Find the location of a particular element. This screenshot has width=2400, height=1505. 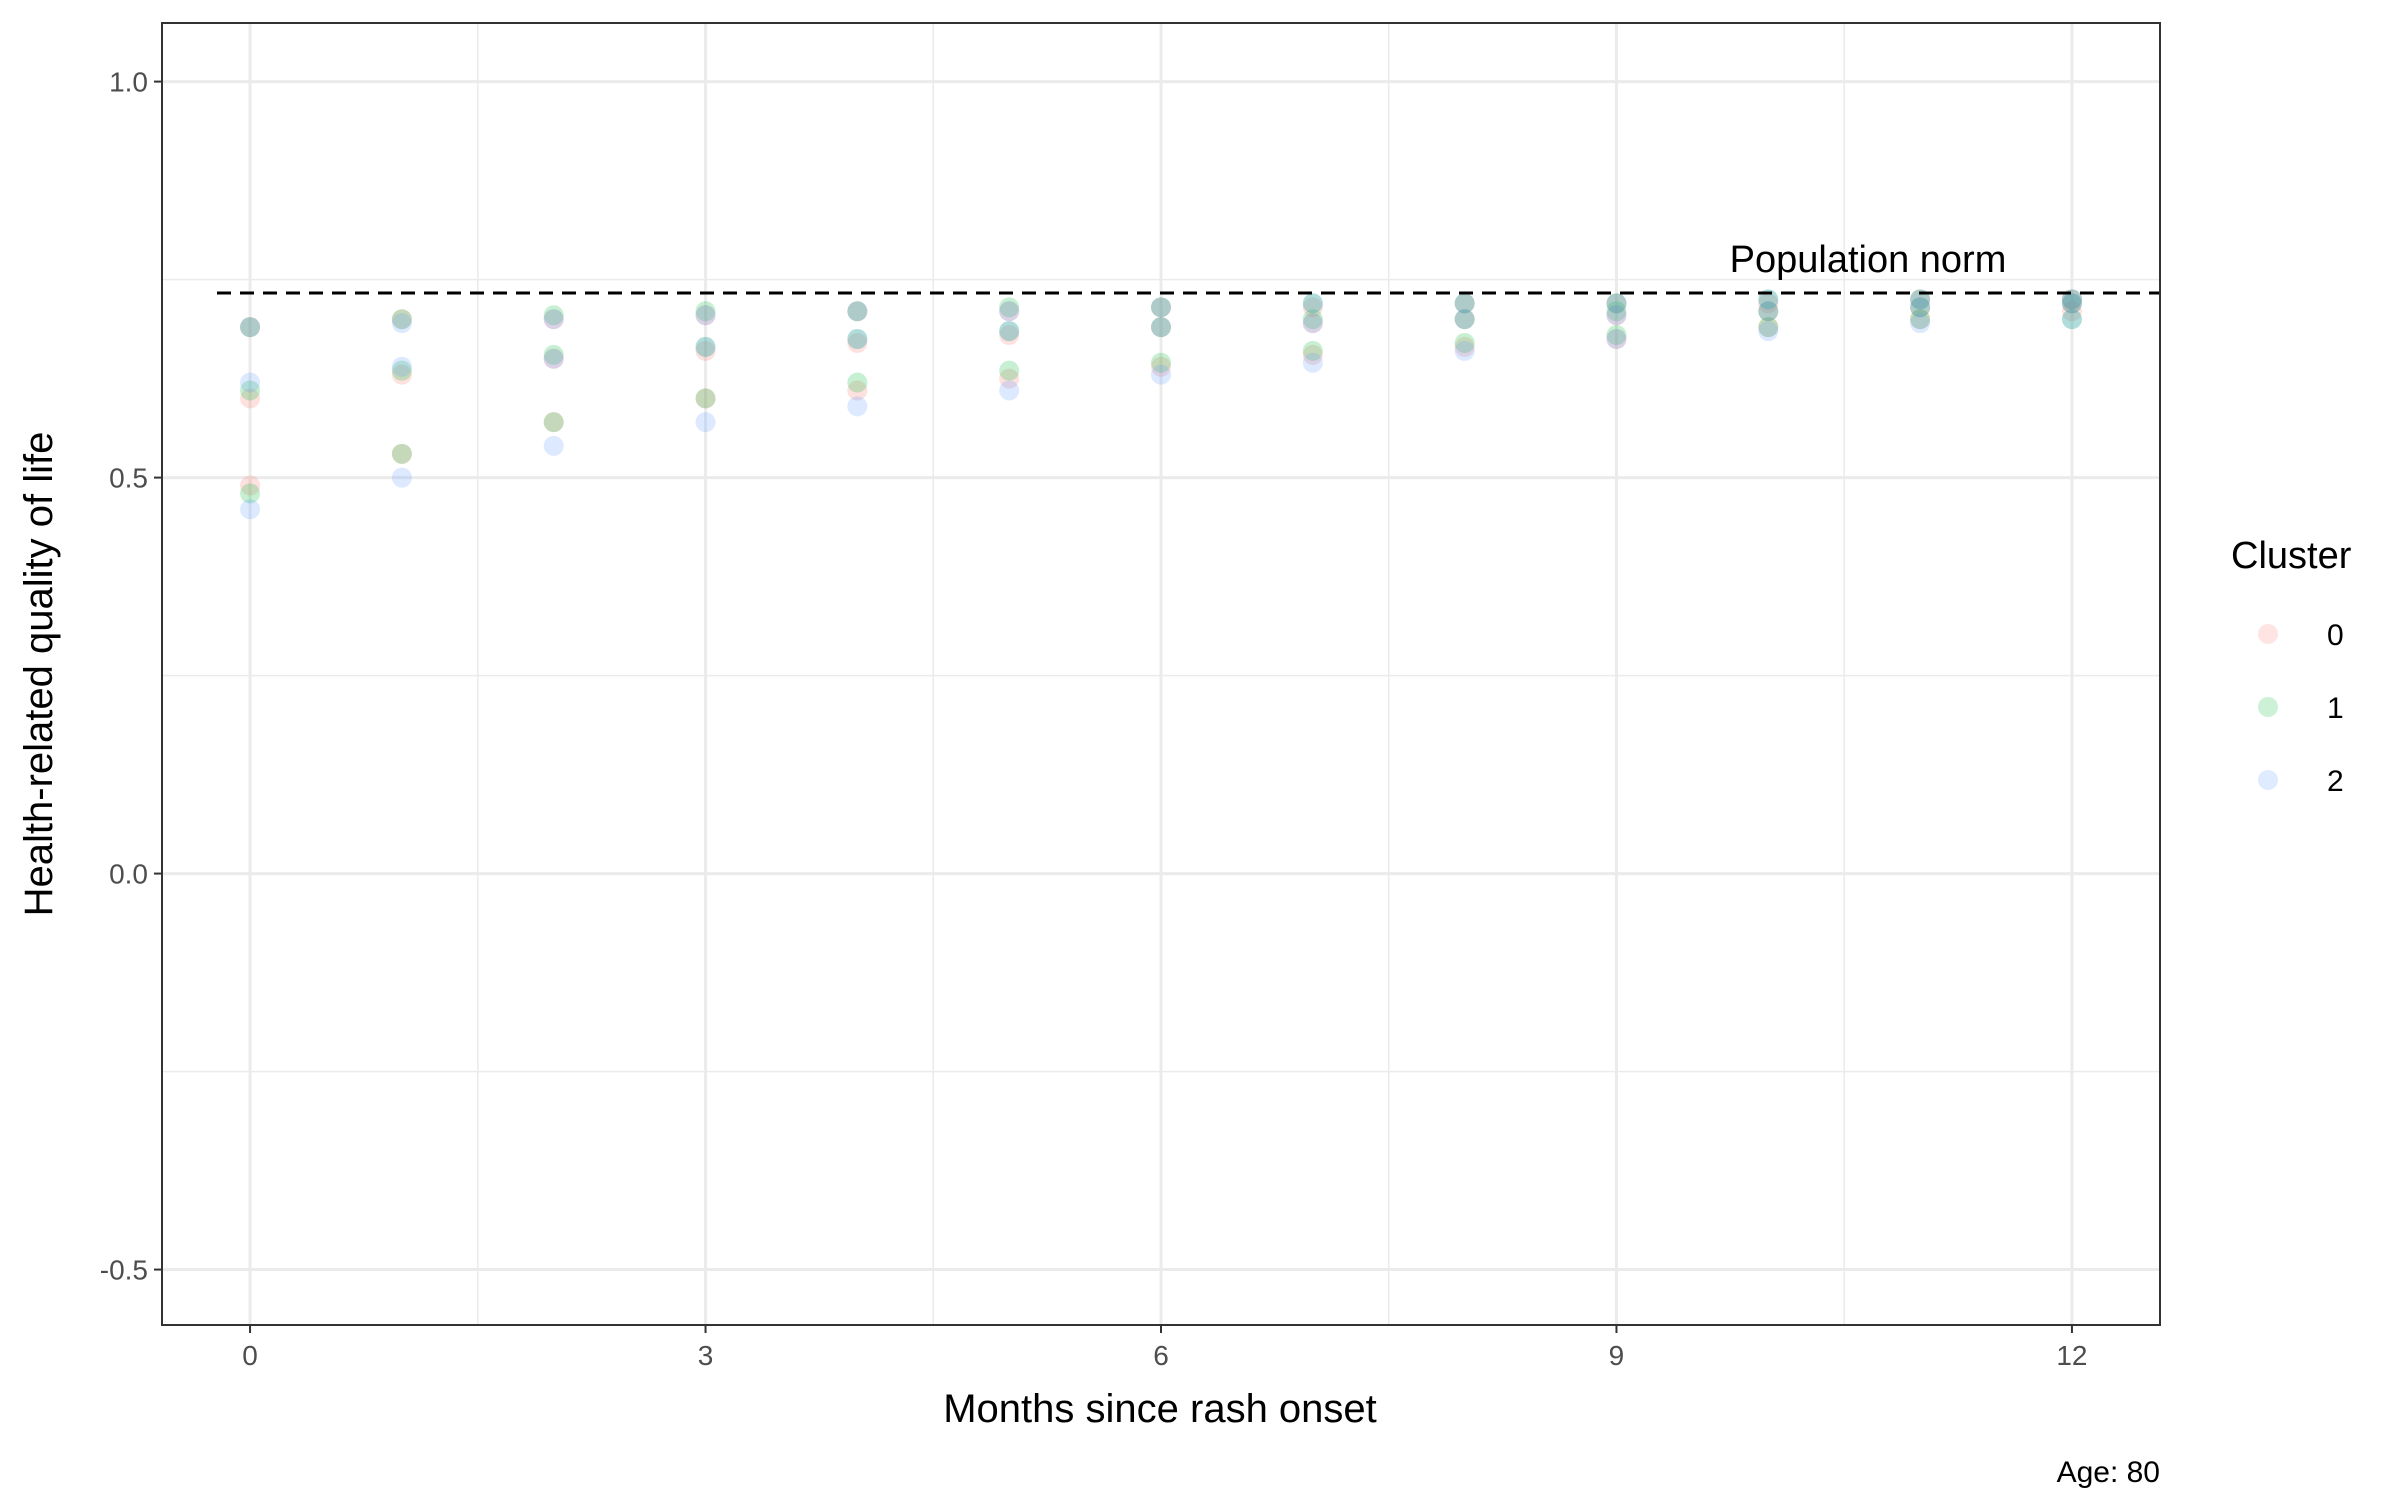

x-tick-label: 12 is located at coordinates (2071, 1355).